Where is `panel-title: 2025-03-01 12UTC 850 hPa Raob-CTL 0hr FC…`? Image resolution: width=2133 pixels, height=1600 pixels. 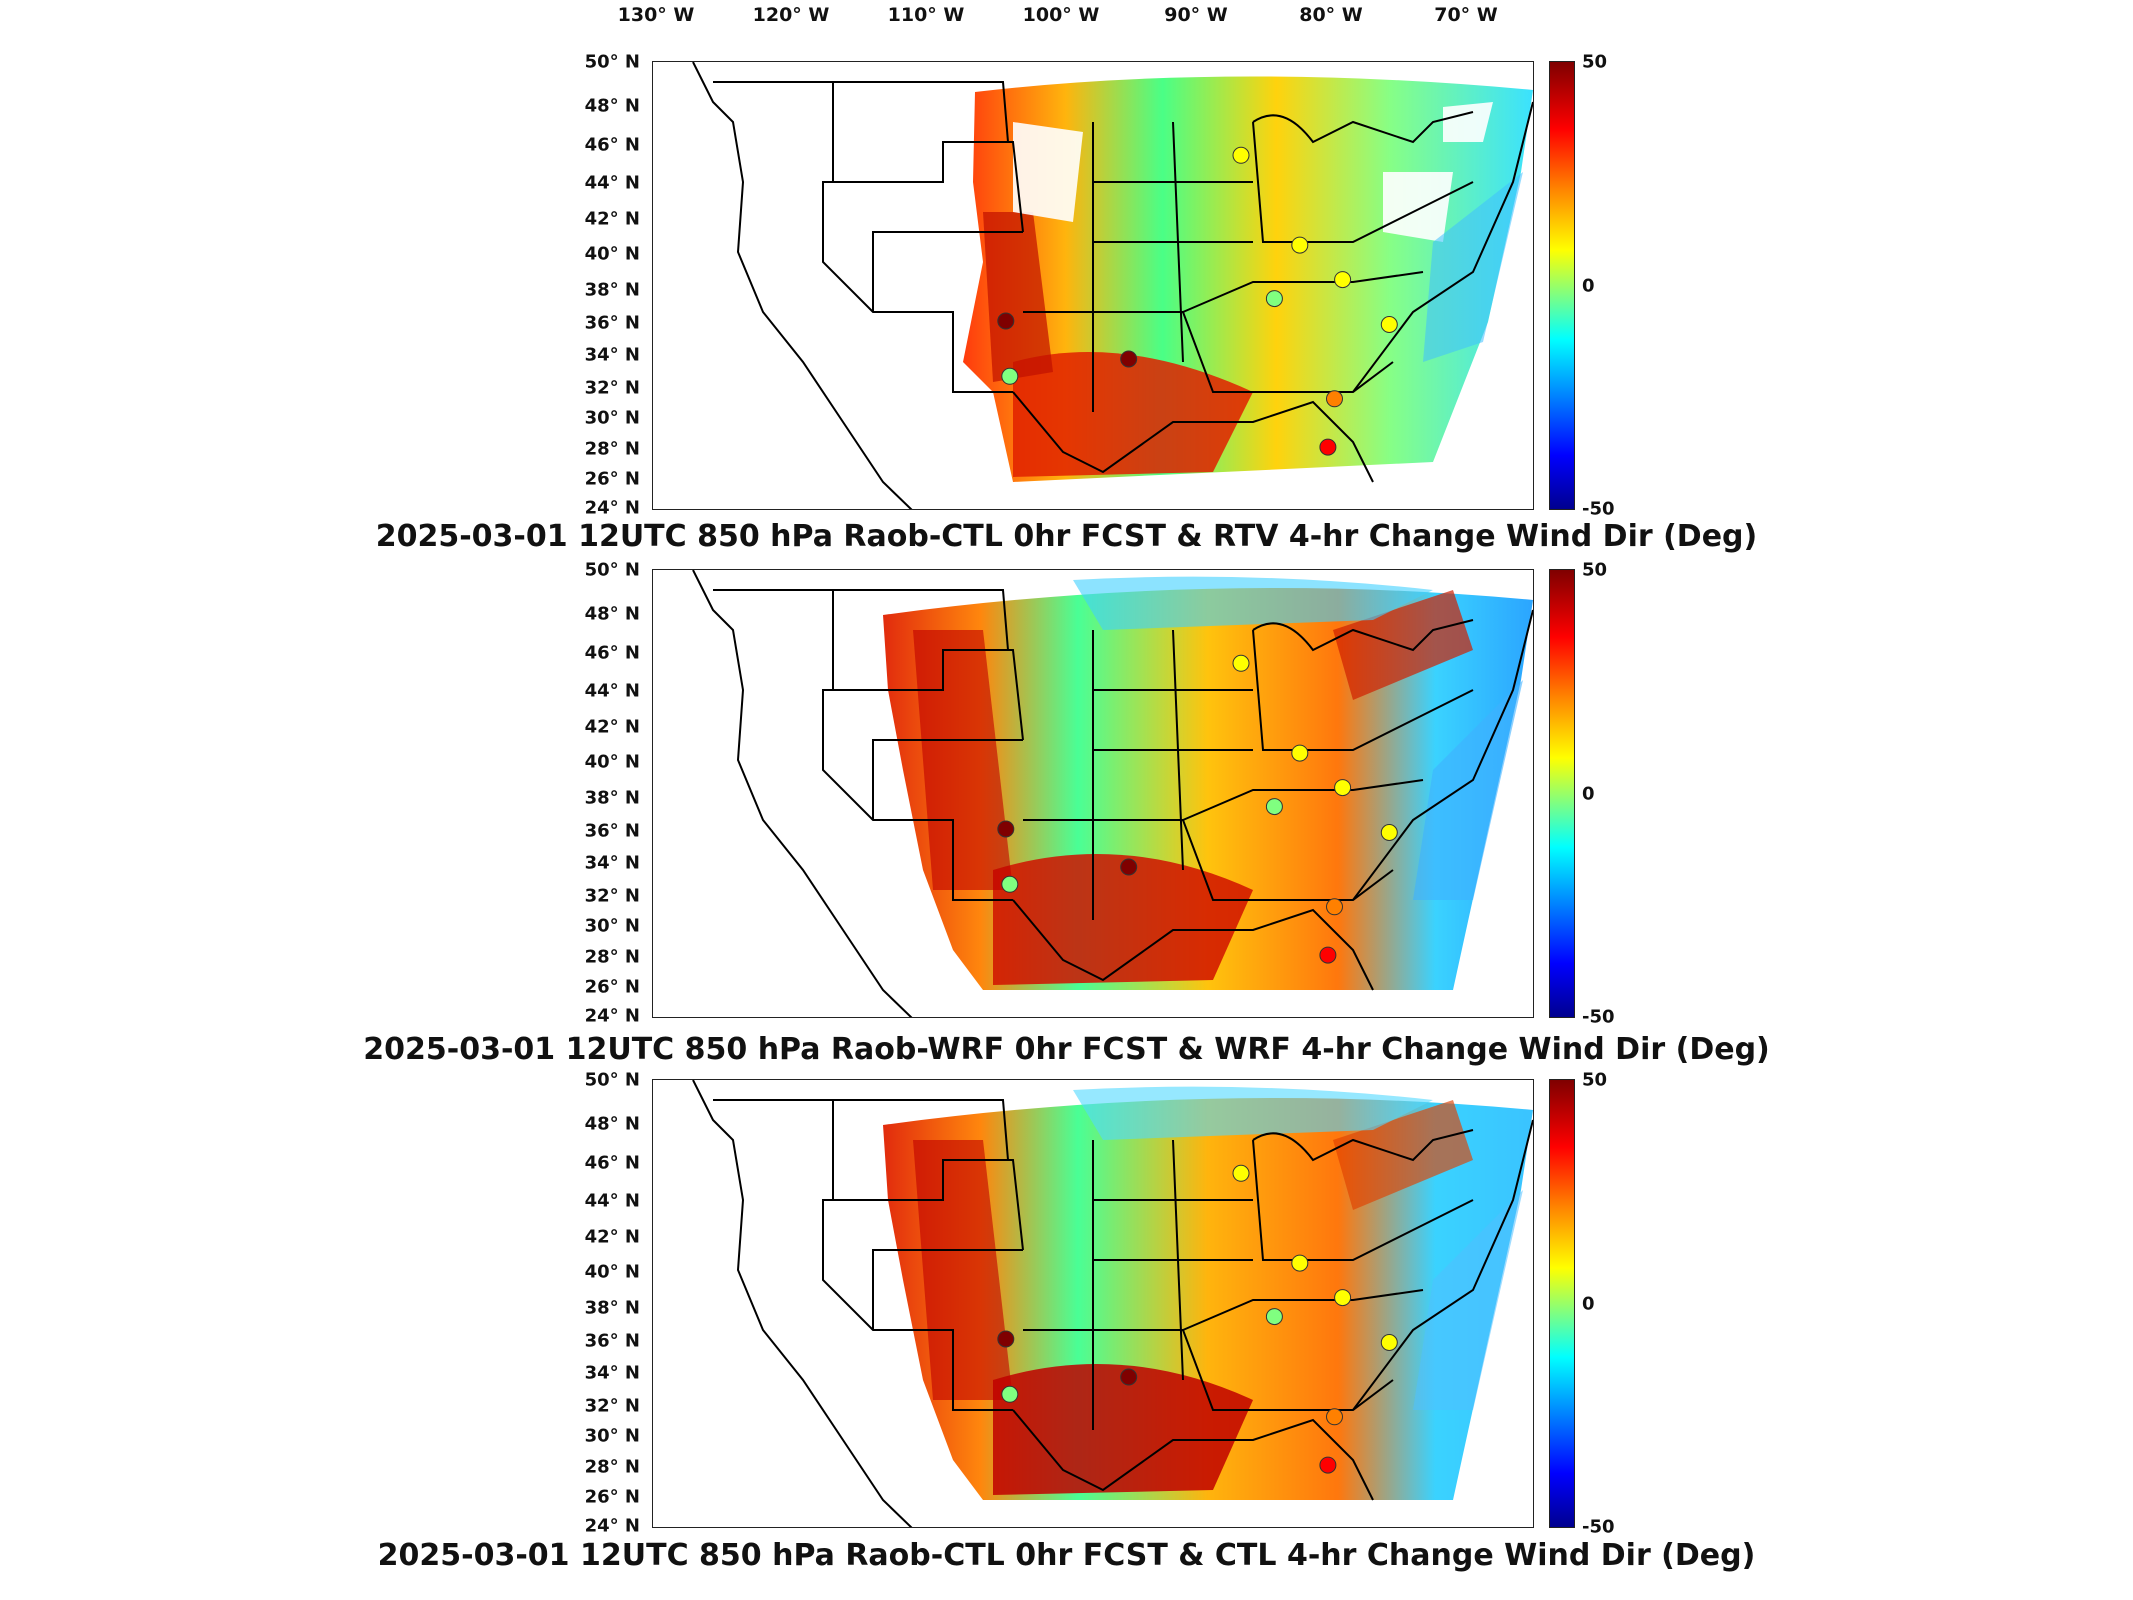
panel-title: 2025-03-01 12UTC 850 hPa Raob-CTL 0hr FC… is located at coordinates (1066, 1555).